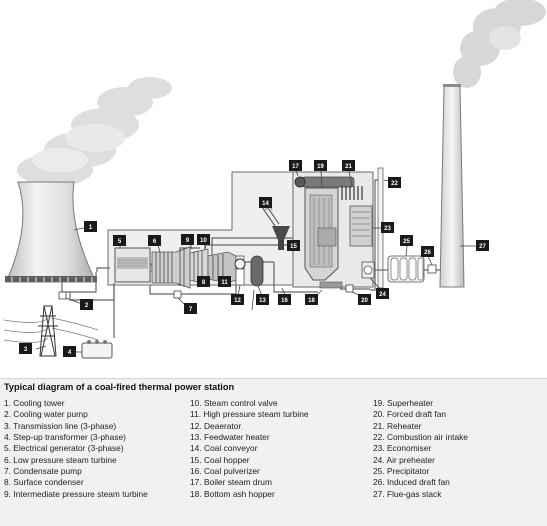 Image resolution: width=547 pixels, height=526 pixels. What do you see at coordinates (44, 482) in the screenshot?
I see `legend-item: 8. Surface condenser` at bounding box center [44, 482].